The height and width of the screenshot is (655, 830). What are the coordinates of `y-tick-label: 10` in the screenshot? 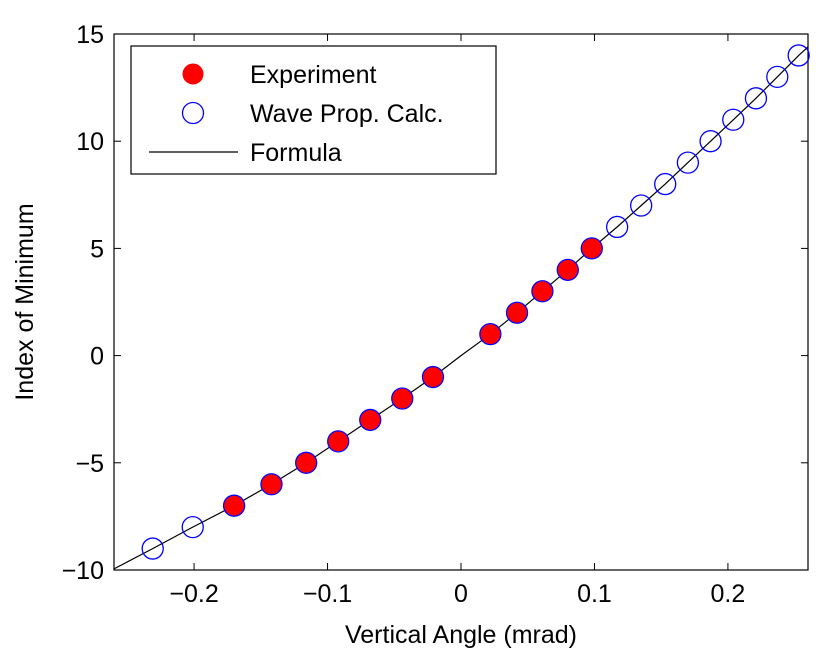 It's located at (90, 142).